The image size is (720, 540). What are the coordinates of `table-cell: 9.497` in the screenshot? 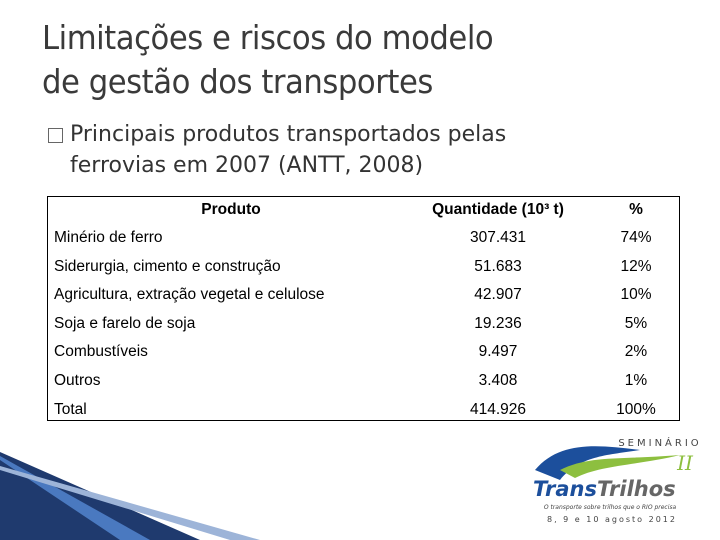 It's located at (498, 352).